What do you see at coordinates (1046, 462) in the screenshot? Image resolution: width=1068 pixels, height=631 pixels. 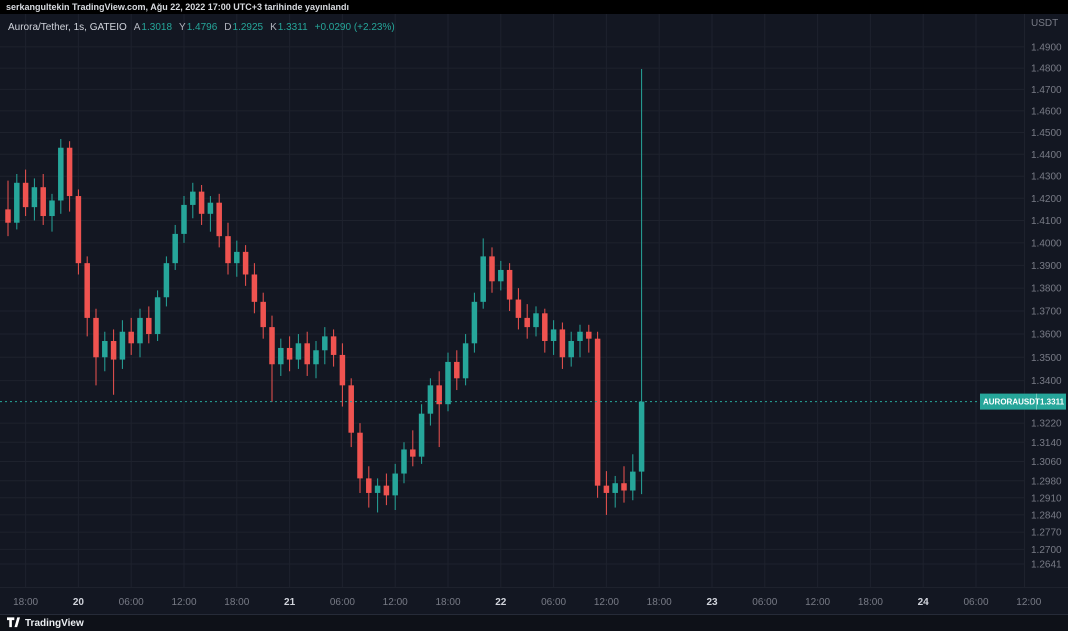 I see `price-axis-label: 1.3060` at bounding box center [1046, 462].